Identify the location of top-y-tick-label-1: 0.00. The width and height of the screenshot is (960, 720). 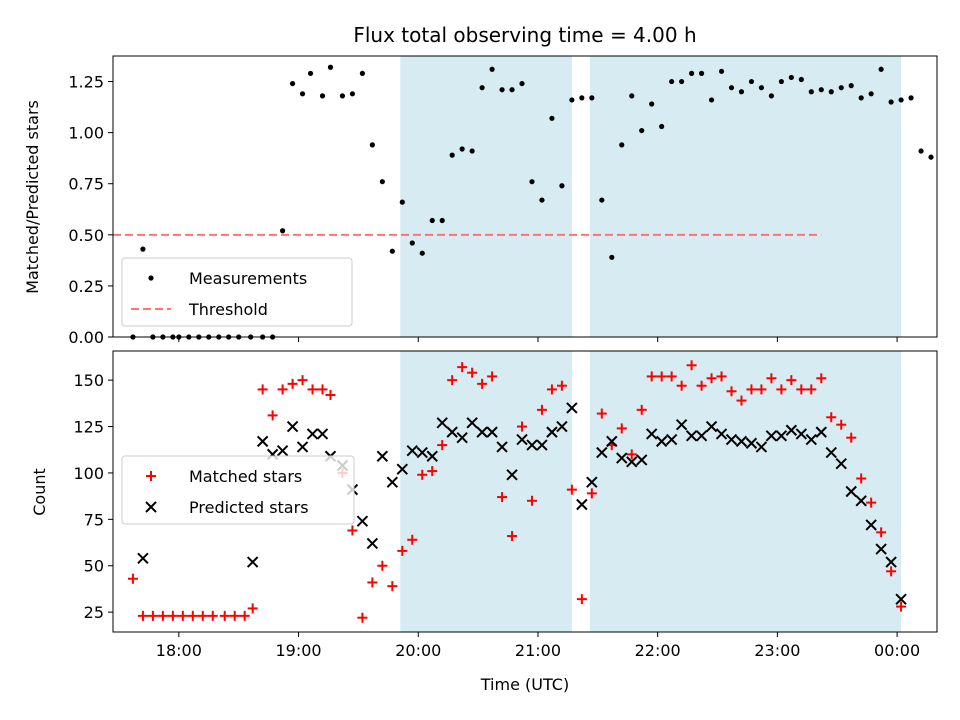
(86, 337).